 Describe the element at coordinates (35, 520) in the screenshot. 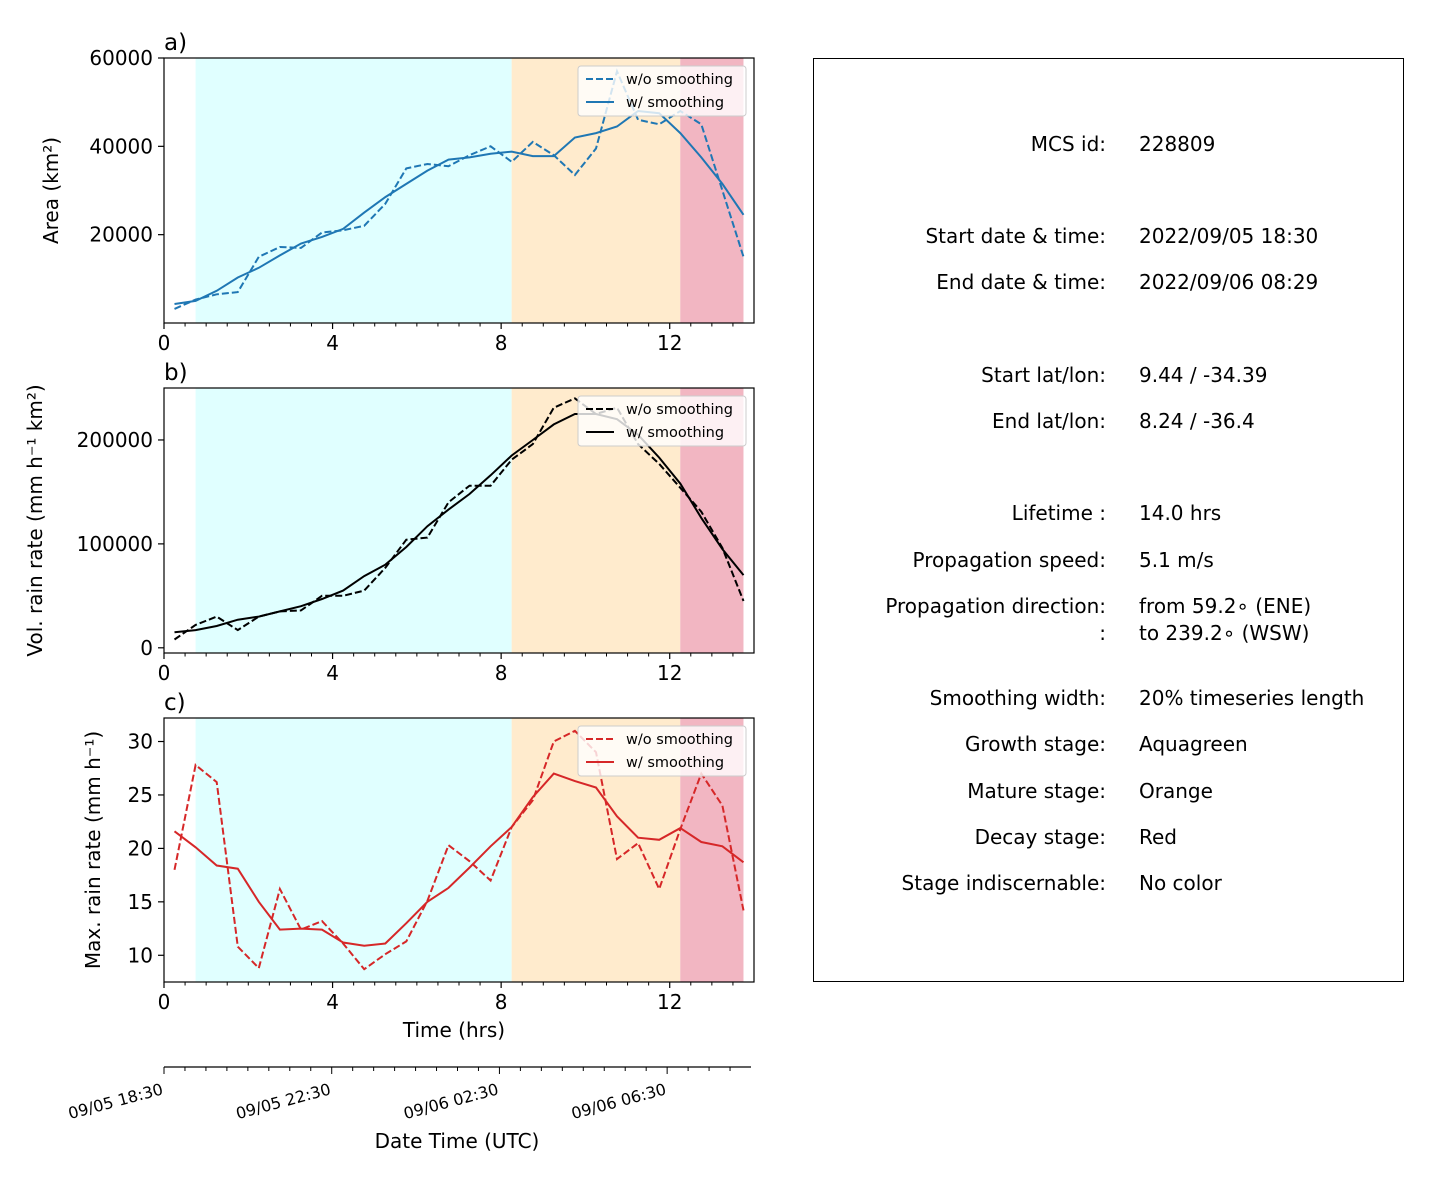

I see `panel-b-ylabel: Vol. rain rate (mm h⁻¹ km²)` at that location.